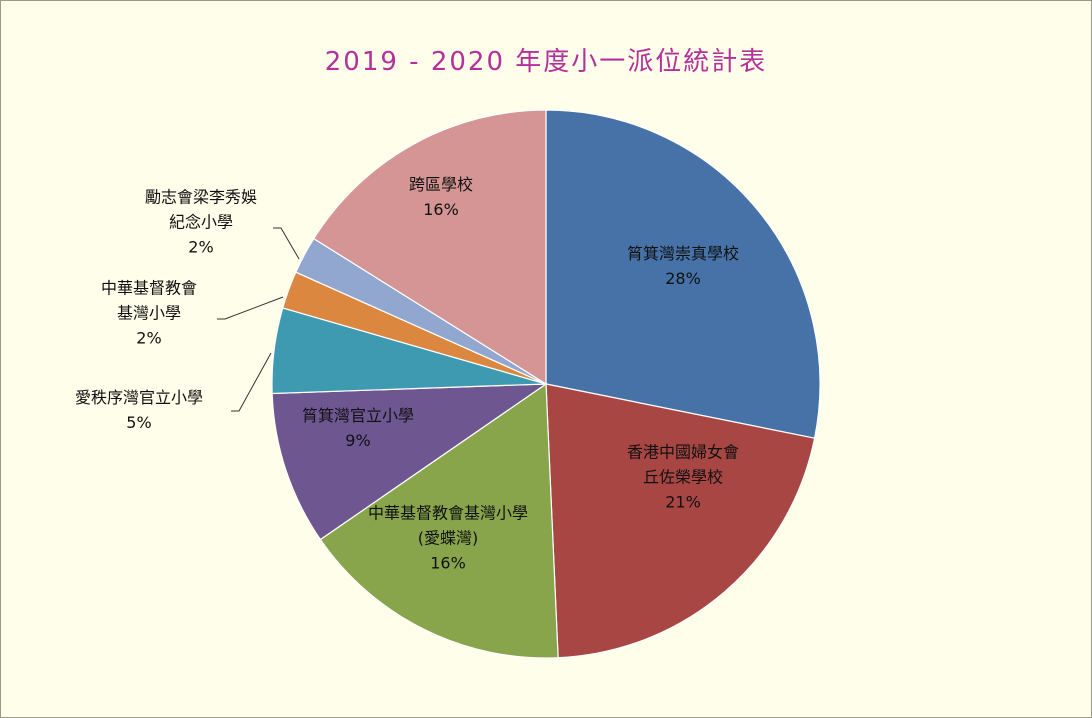 Image resolution: width=1092 pixels, height=718 pixels. I want to click on data-label-percent: 9%, so click(357, 440).